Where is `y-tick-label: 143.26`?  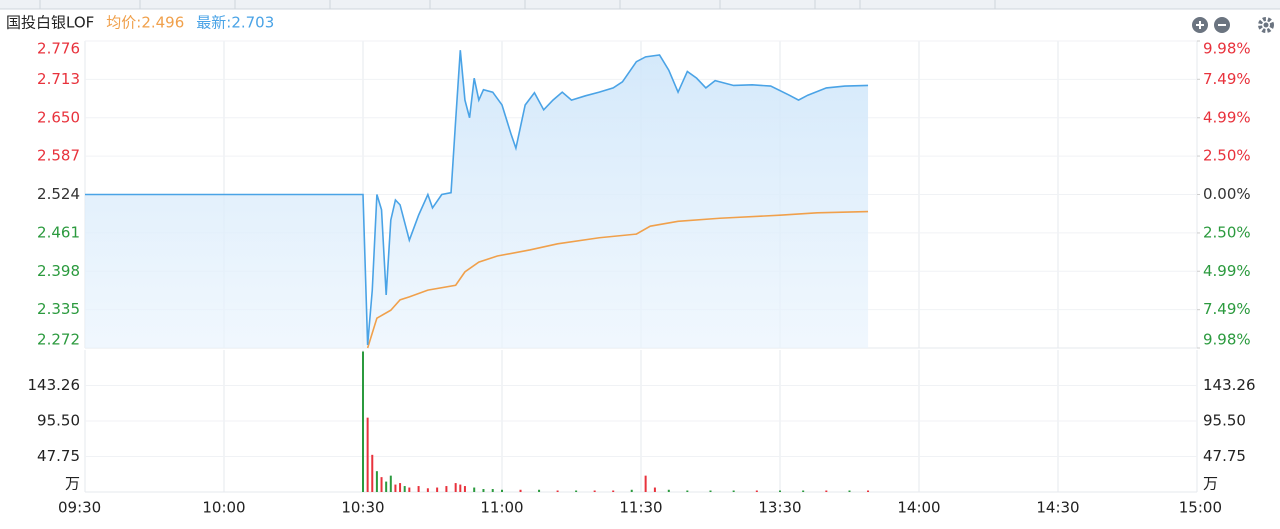
y-tick-label: 143.26 is located at coordinates (54, 385).